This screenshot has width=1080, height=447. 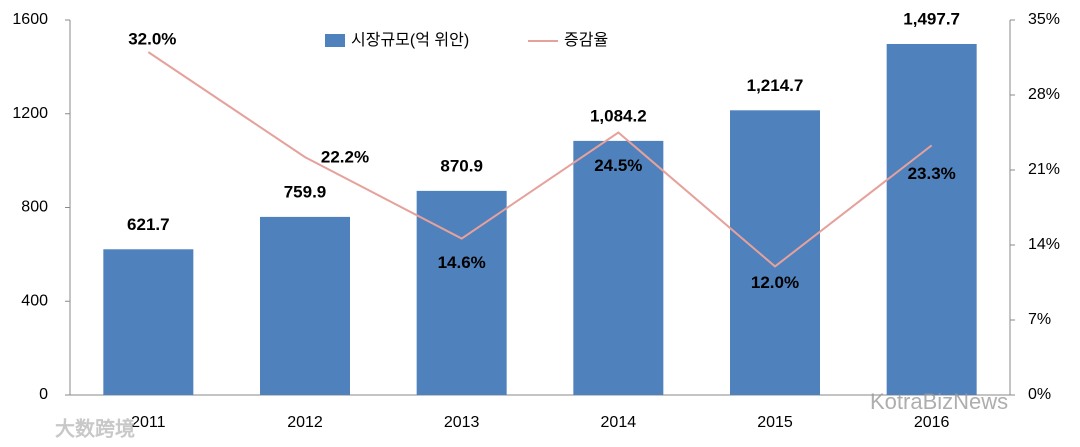 What do you see at coordinates (462, 422) in the screenshot?
I see `x-tick-label: 2013` at bounding box center [462, 422].